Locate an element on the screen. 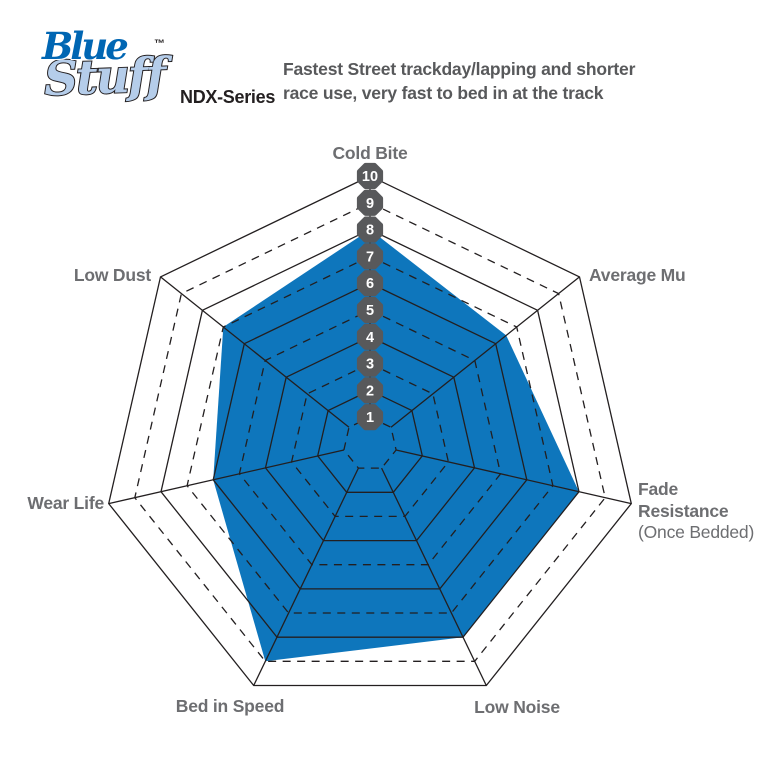 The width and height of the screenshot is (768, 768). axis-label-low-noise: Low Noise is located at coordinates (517, 707).